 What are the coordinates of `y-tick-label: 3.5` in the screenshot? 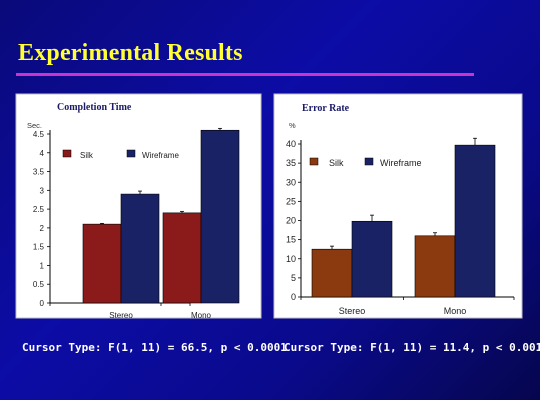 It's located at (39, 172).